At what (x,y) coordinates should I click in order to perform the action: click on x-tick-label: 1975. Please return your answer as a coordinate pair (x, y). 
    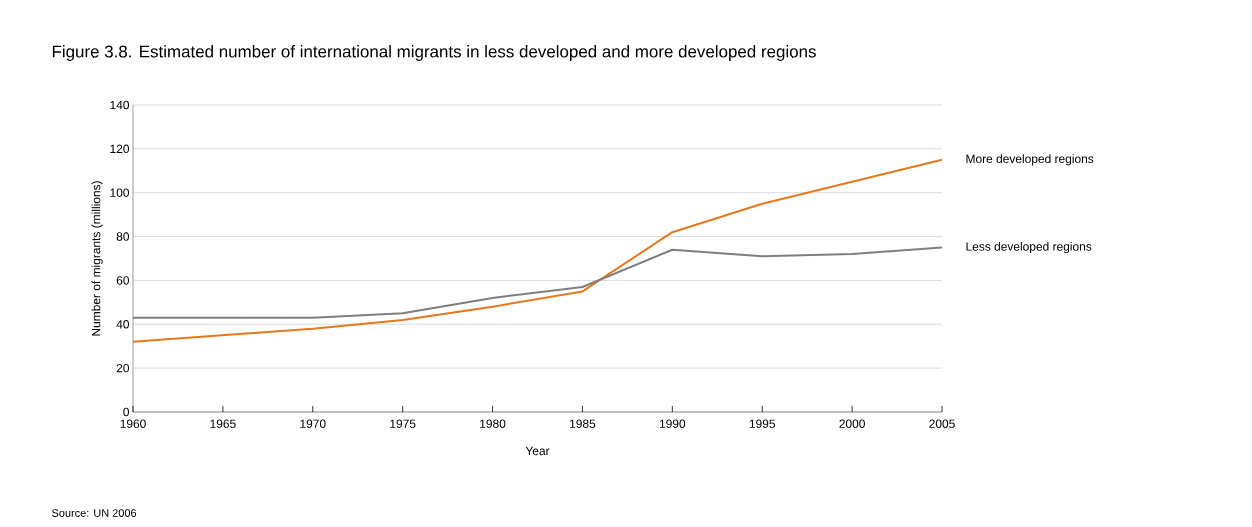
    Looking at the image, I should click on (403, 423).